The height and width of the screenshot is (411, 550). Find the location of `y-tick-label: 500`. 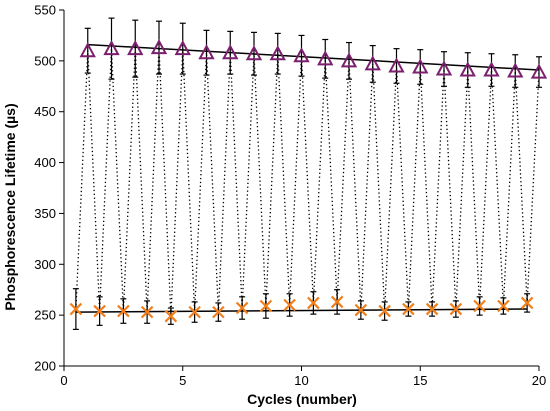

y-tick-label: 500 is located at coordinates (45, 60).